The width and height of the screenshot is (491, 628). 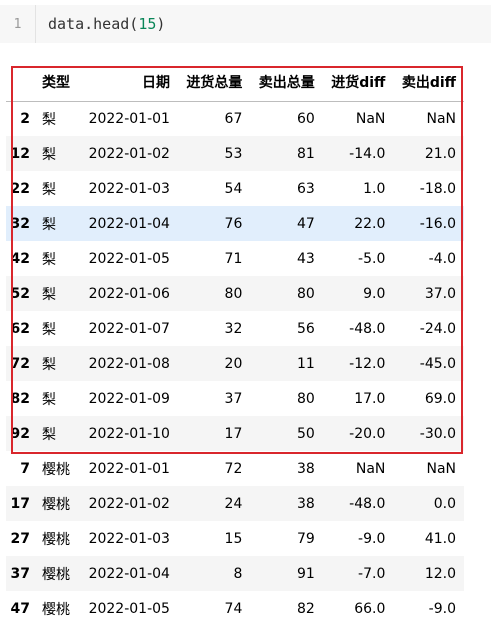 I want to click on row-index: 72, so click(x=20, y=363).